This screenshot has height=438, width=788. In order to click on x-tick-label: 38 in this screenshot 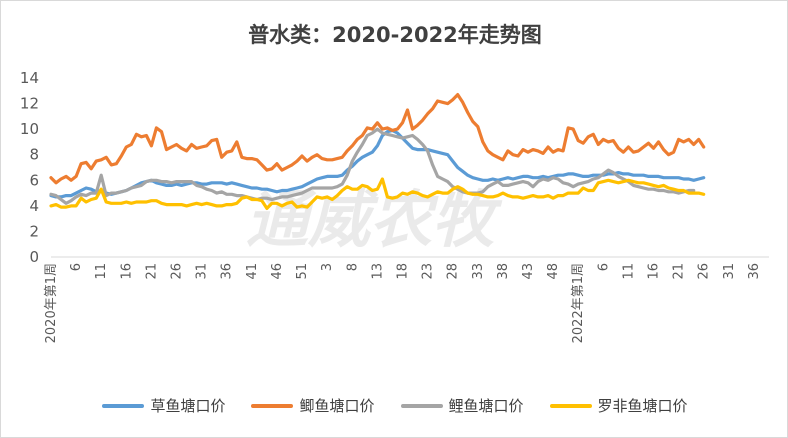, I will do `click(503, 271)`.